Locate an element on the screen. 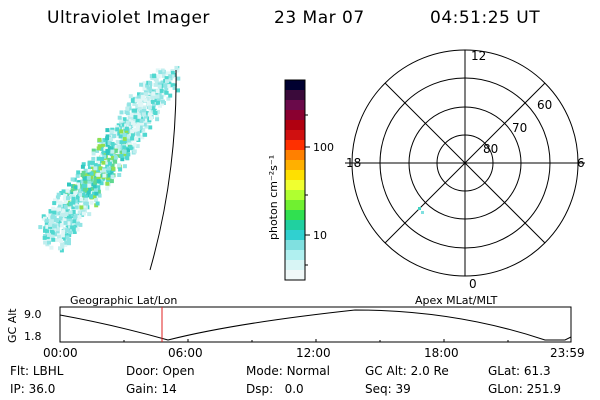  colorbar-tick-10: 10 is located at coordinates (320, 235).